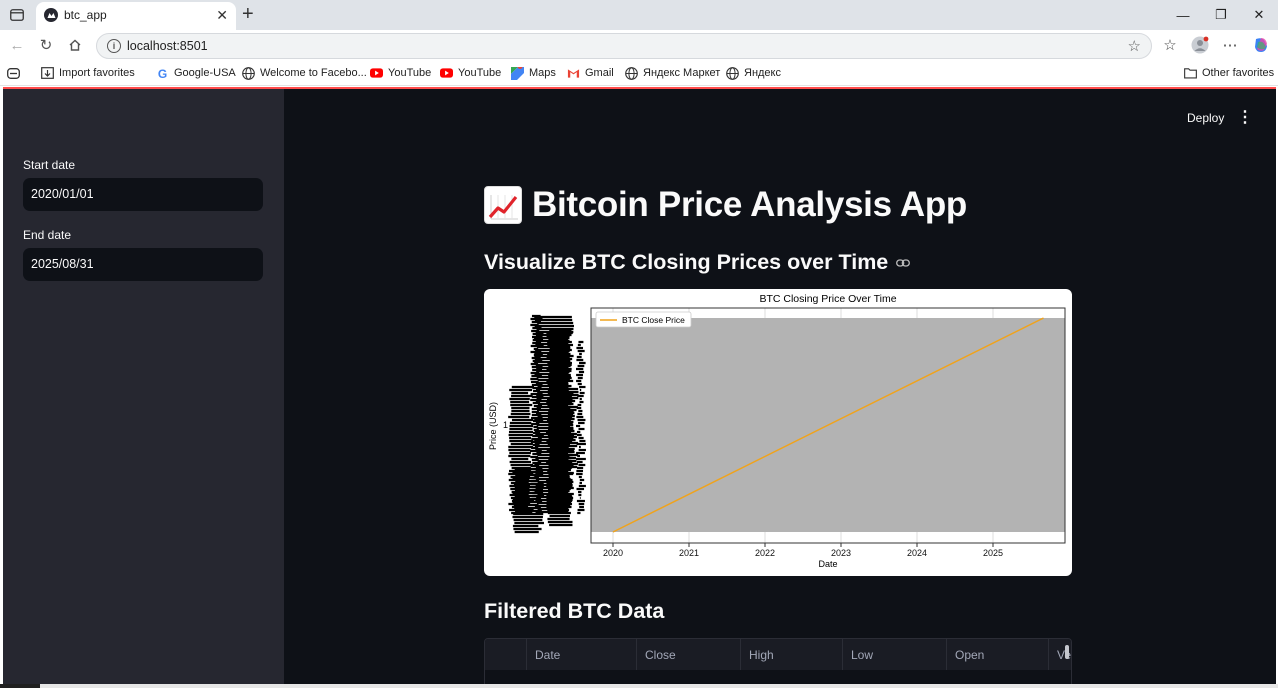 The height and width of the screenshot is (688, 1278). Describe the element at coordinates (97, 73) in the screenshot. I see `bookmark-label: Import favorites` at that location.